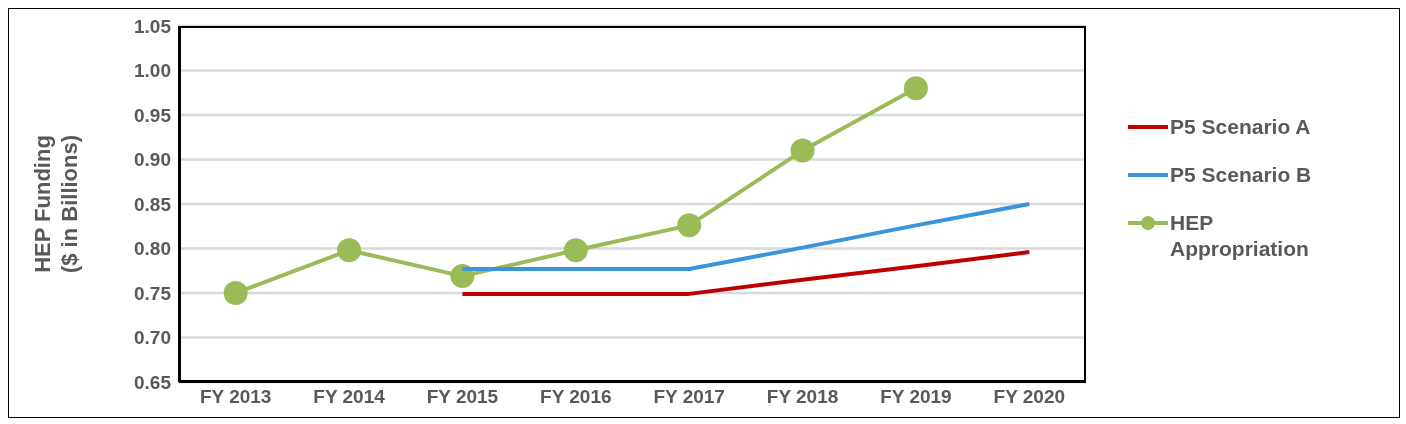 Image resolution: width=1406 pixels, height=424 pixels. I want to click on legend-label: P5 Scenario A, so click(1241, 127).